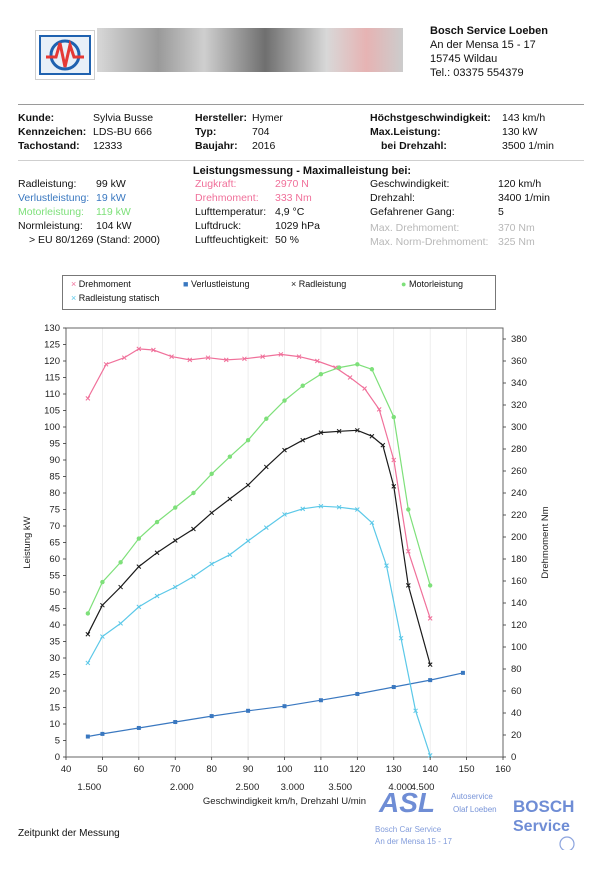 The height and width of the screenshot is (871, 604). Describe the element at coordinates (285, 769) in the screenshot. I see `x-tick-label: 100` at that location.